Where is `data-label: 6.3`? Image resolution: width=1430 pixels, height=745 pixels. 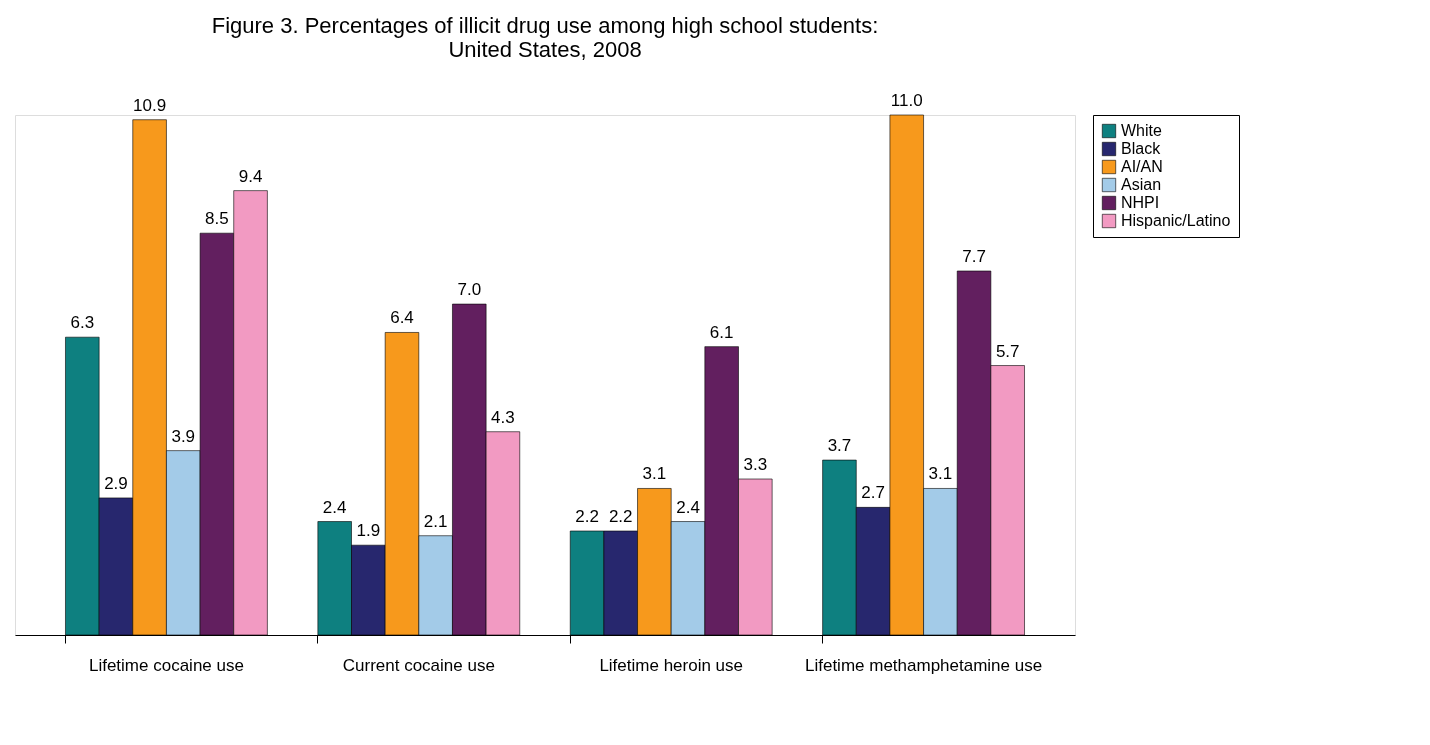
data-label: 6.3 is located at coordinates (82, 323).